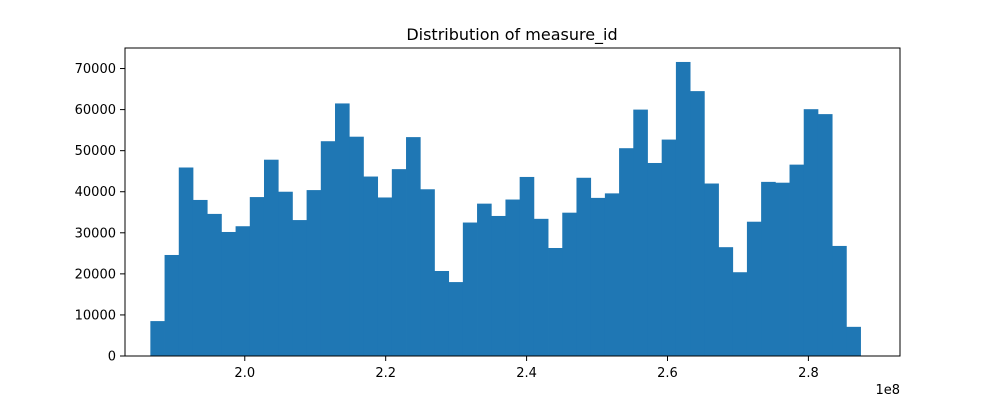 This screenshot has height=400, width=1000. What do you see at coordinates (95, 151) in the screenshot?
I see `y-tick-label: 50000` at bounding box center [95, 151].